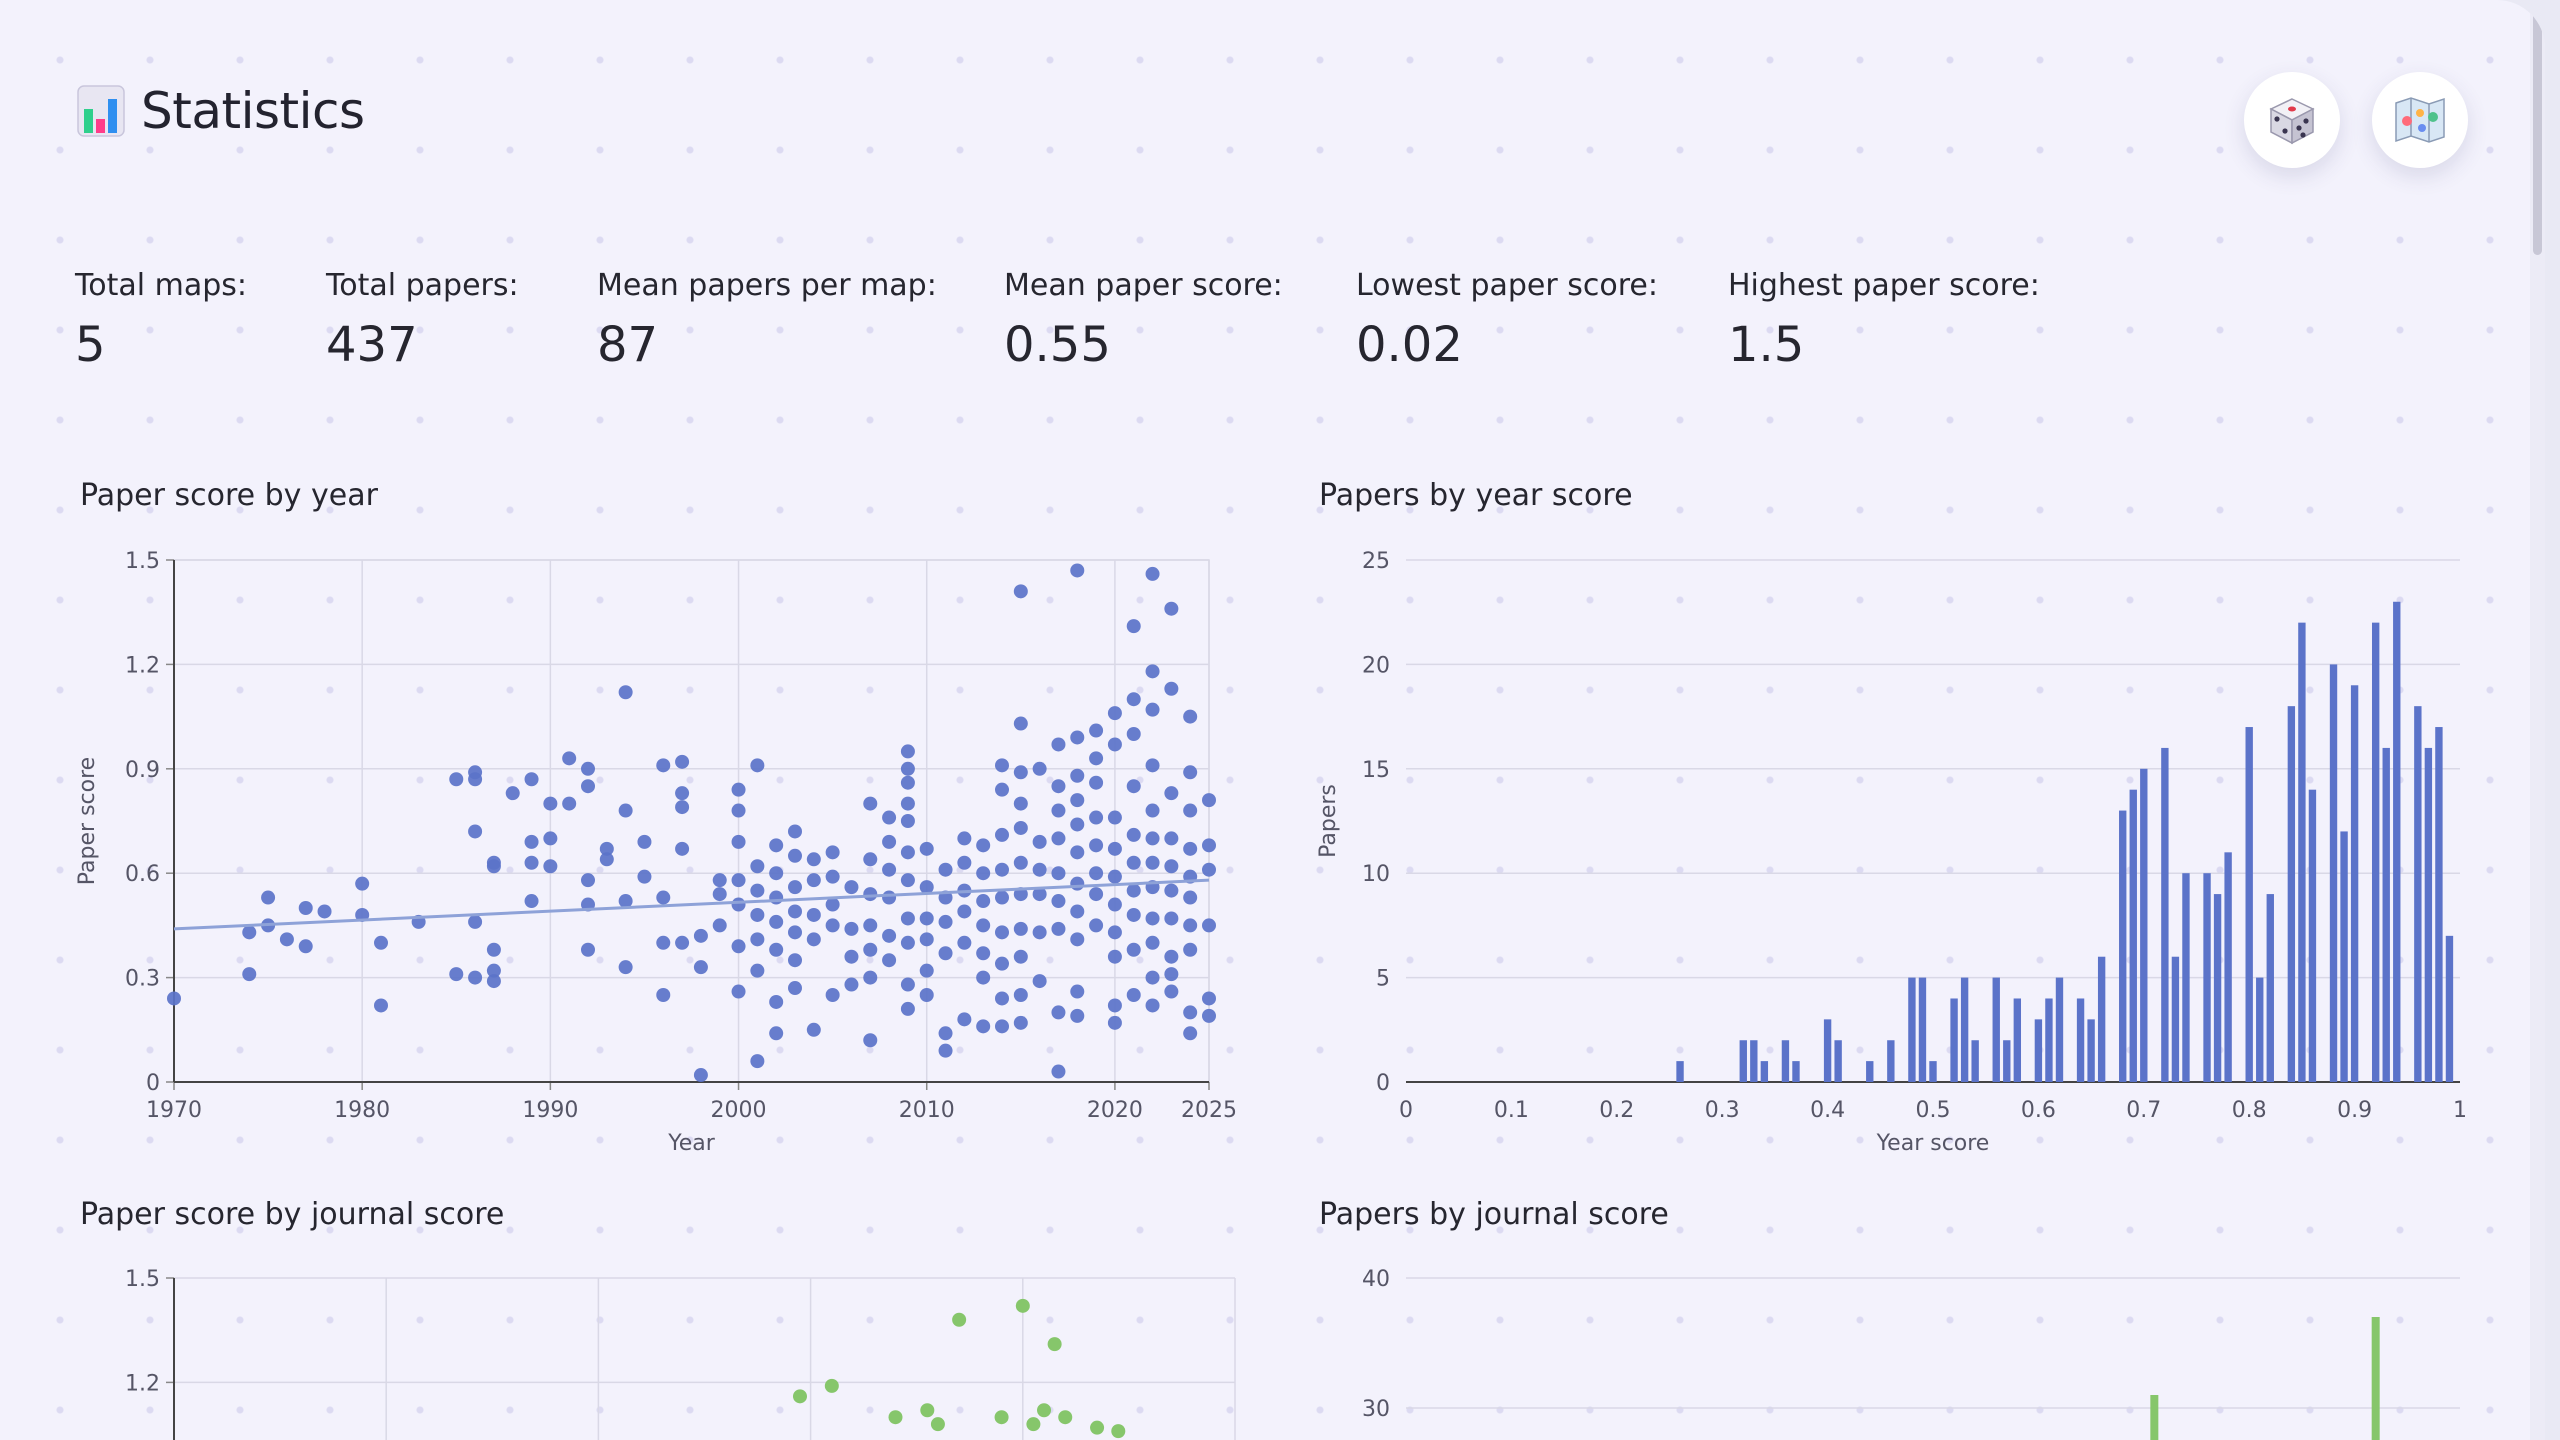  Describe the element at coordinates (292, 1214) in the screenshot. I see `chart-title-score-by-journal: Paper score by journal score` at that location.